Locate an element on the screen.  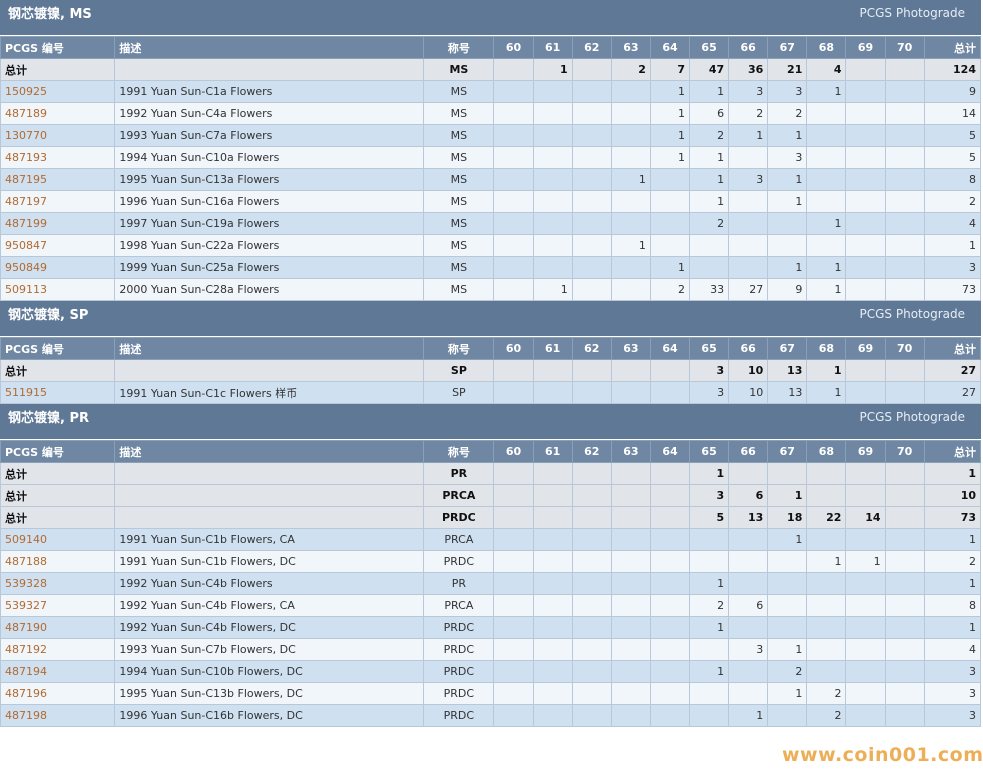
row-total-cell: 4 is located at coordinates (952, 223).